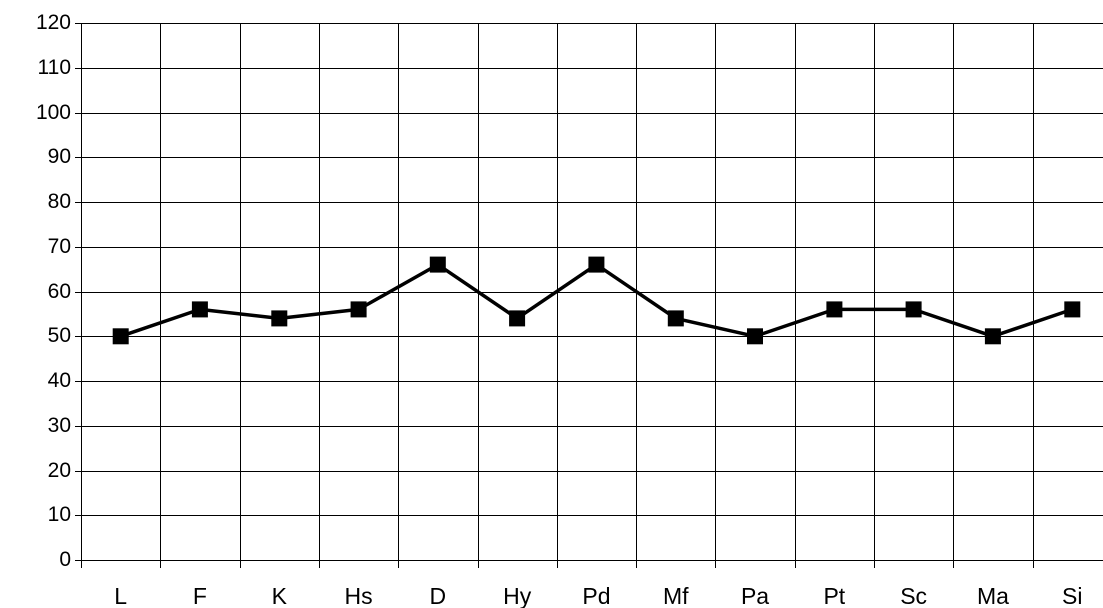  I want to click on data-point-d, so click(437, 264).